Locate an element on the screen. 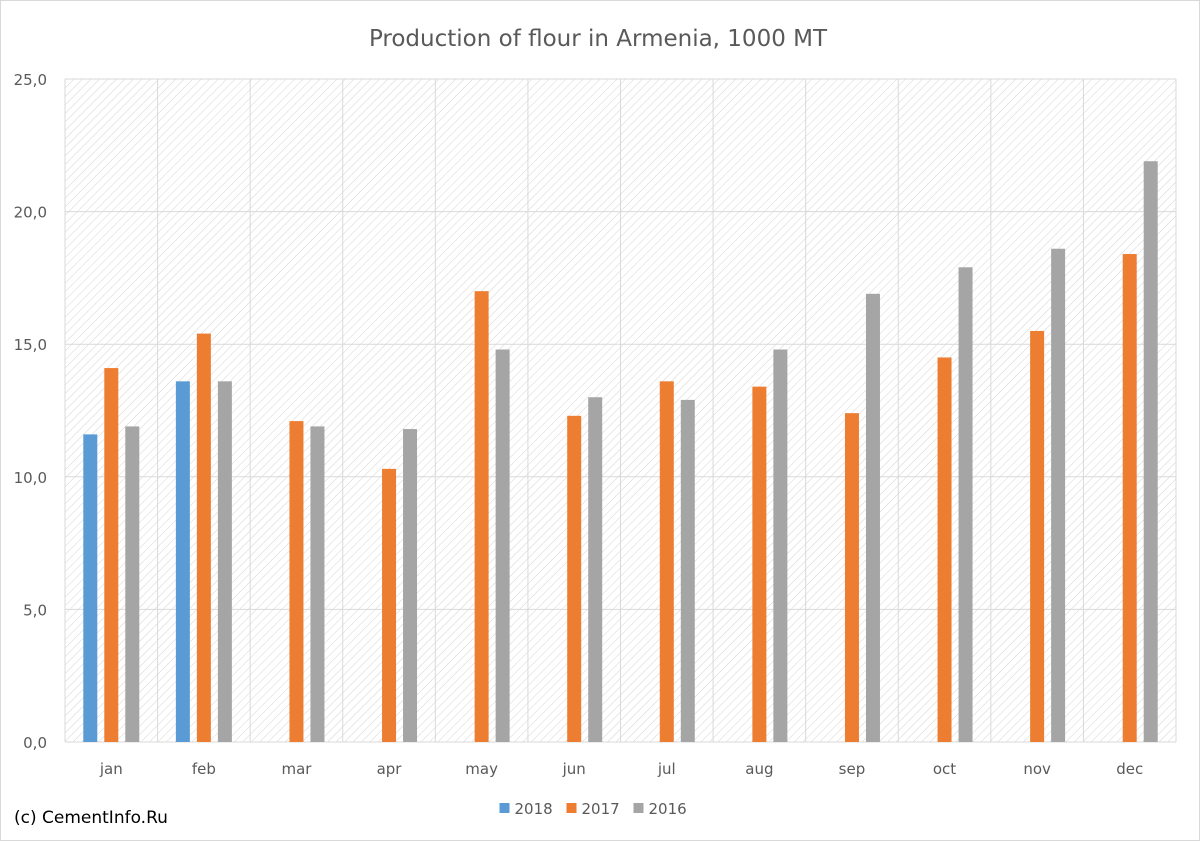  bar-2016-nov is located at coordinates (1058, 495).